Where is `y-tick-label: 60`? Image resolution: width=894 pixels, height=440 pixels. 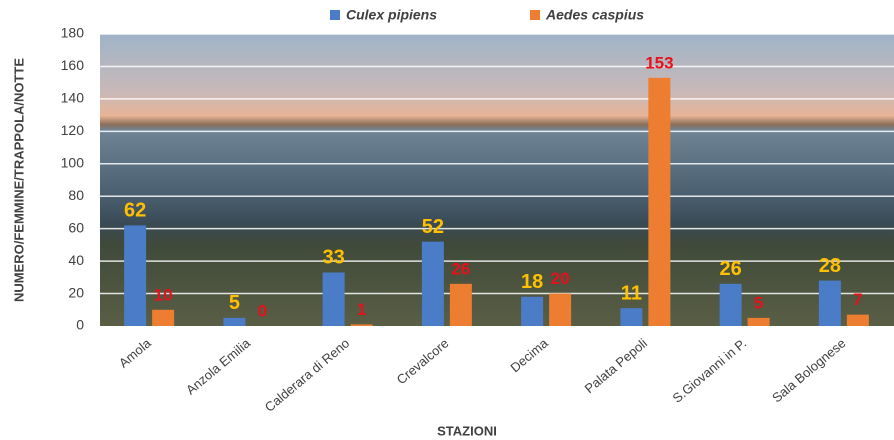 y-tick-label: 60 is located at coordinates (76, 227).